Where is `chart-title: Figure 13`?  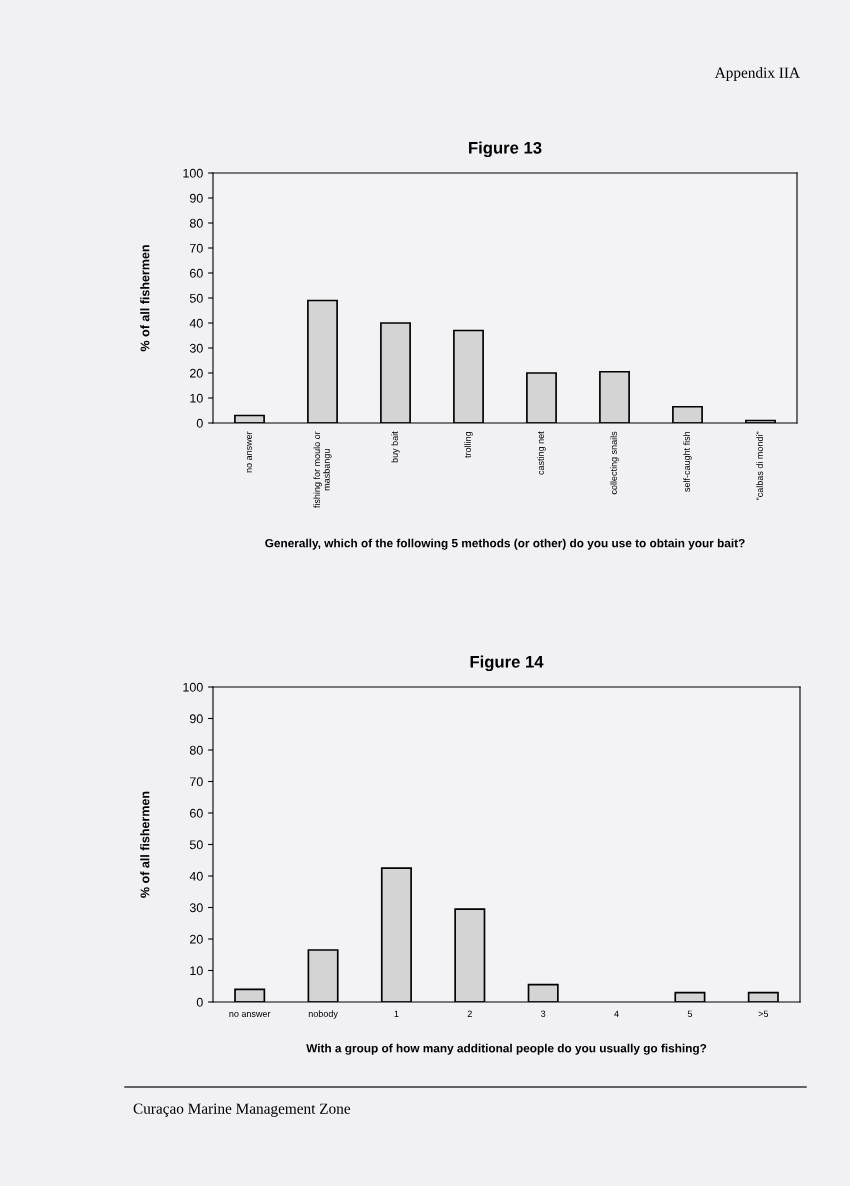 chart-title: Figure 13 is located at coordinates (505, 149).